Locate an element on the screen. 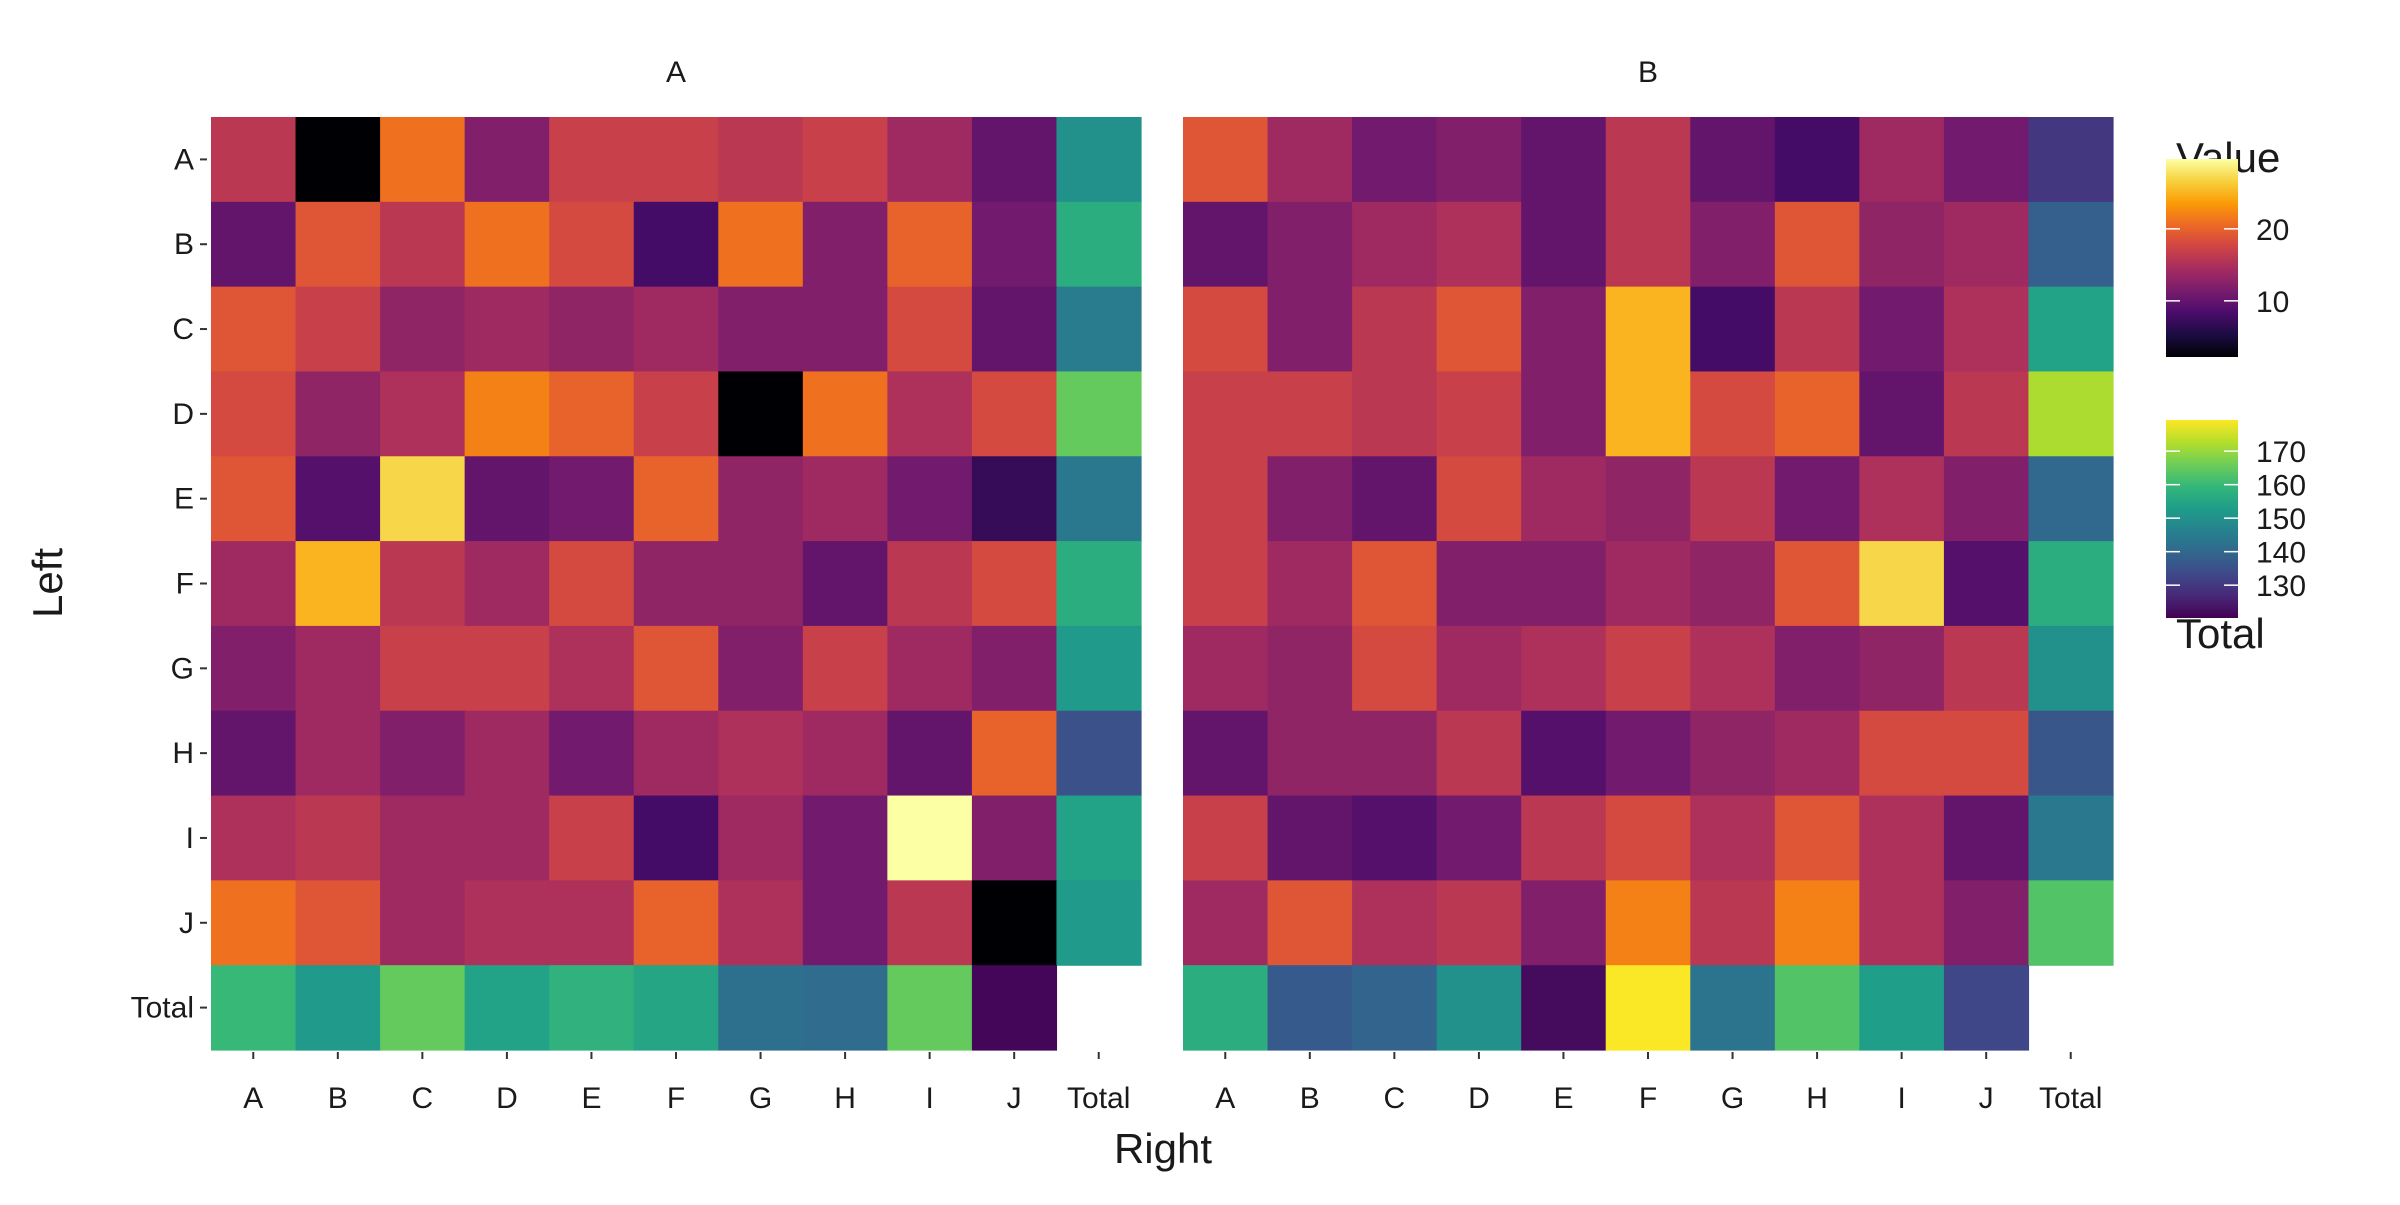 The height and width of the screenshot is (1205, 2400). heatmap-cell-Total-F: 155 is located at coordinates (676, 1008).